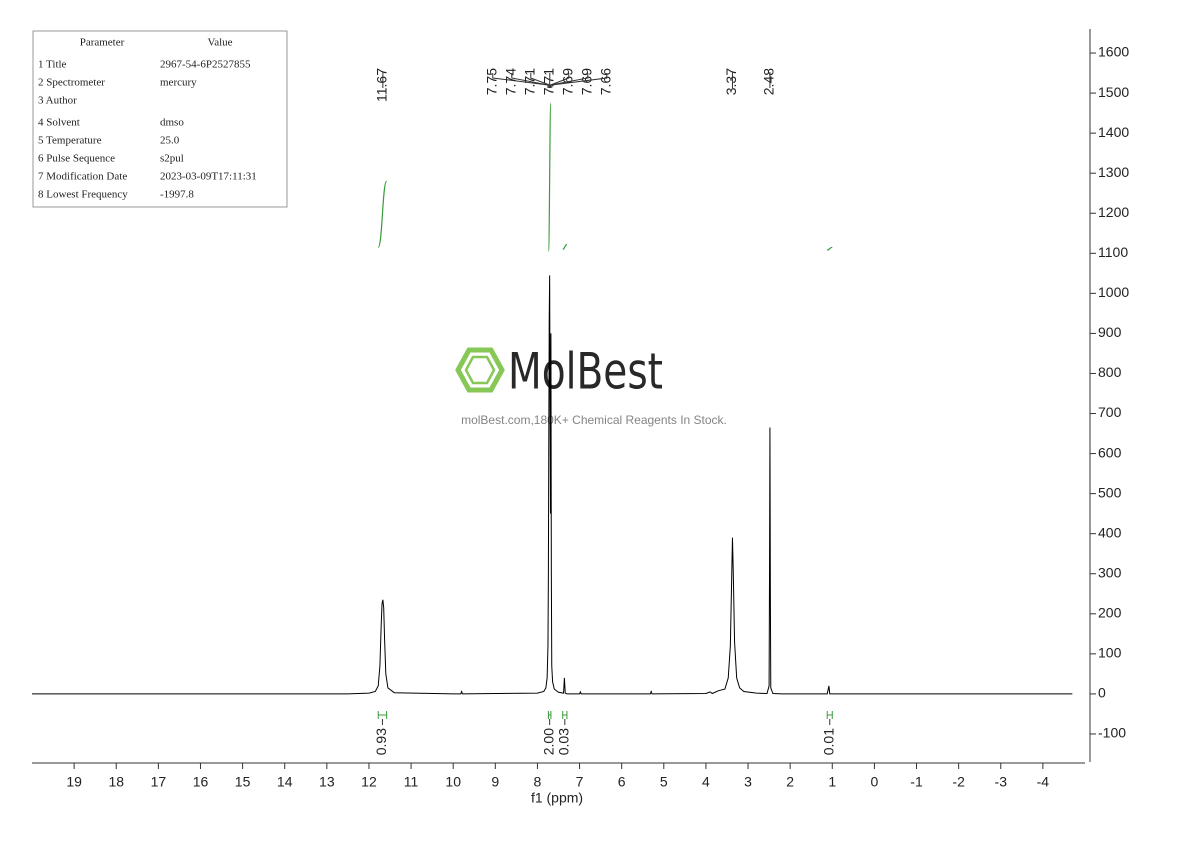 This screenshot has height=841, width=1190. What do you see at coordinates (83, 195) in the screenshot?
I see `param-name: 8 Lowest Frequency` at bounding box center [83, 195].